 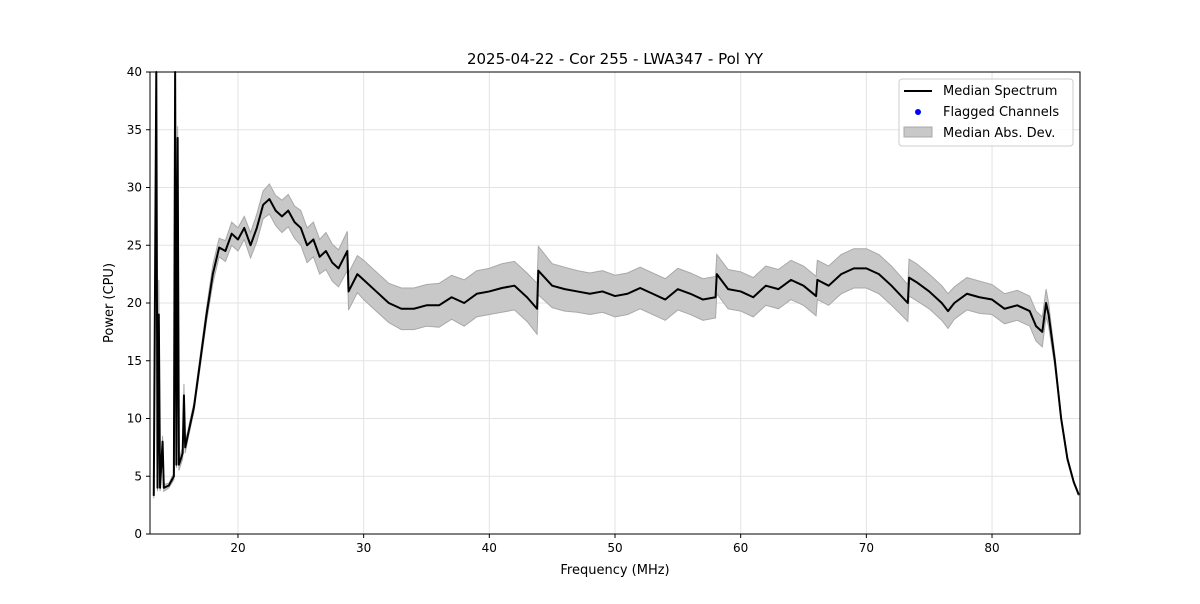 I want to click on x-tick-label: 30, so click(x=363, y=548).